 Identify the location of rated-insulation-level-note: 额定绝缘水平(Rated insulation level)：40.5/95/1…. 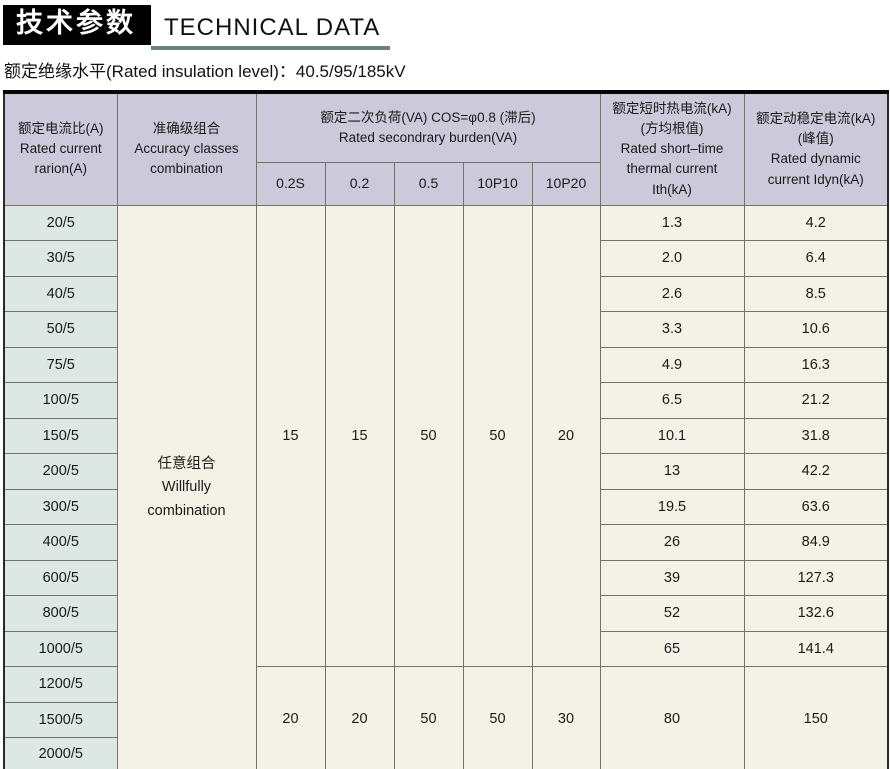
(205, 71).